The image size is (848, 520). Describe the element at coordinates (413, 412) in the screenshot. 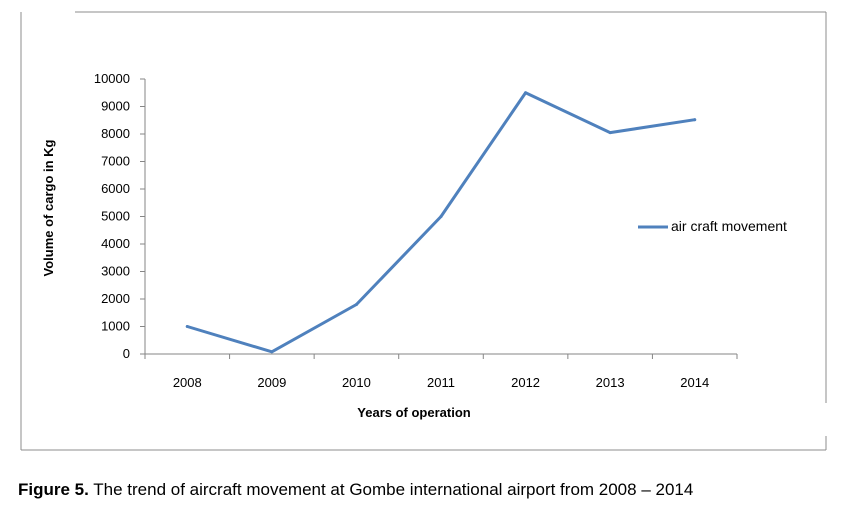

I see `x-axis-title: Years of operation` at that location.